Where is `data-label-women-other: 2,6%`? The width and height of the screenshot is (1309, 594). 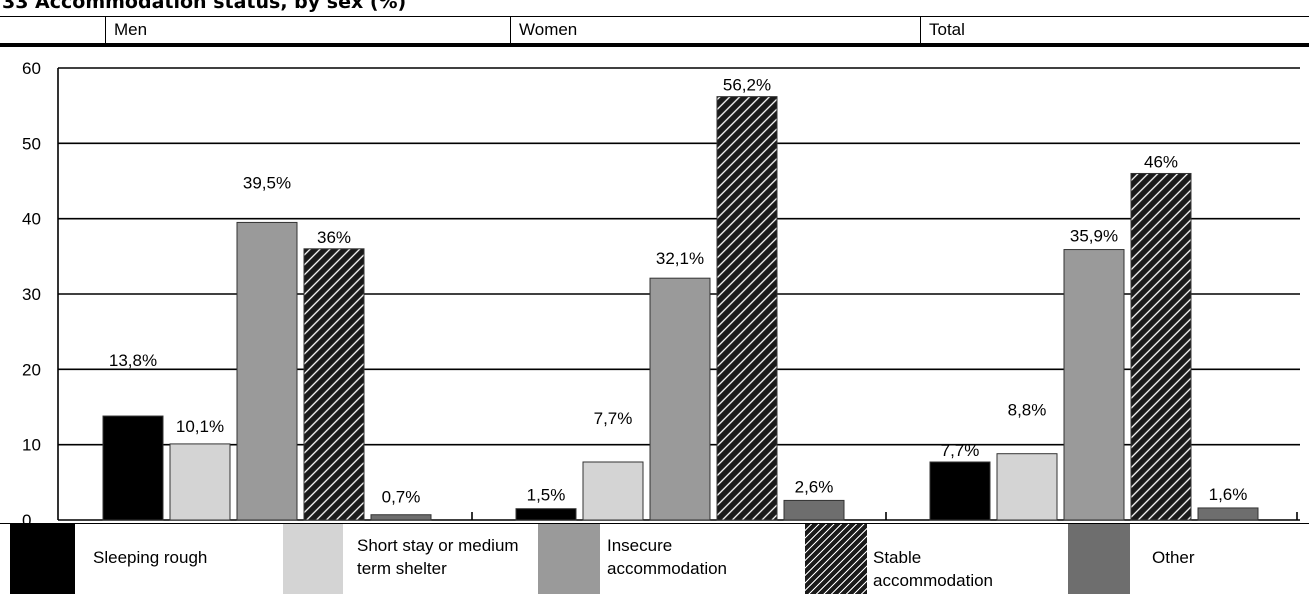 data-label-women-other: 2,6% is located at coordinates (814, 486).